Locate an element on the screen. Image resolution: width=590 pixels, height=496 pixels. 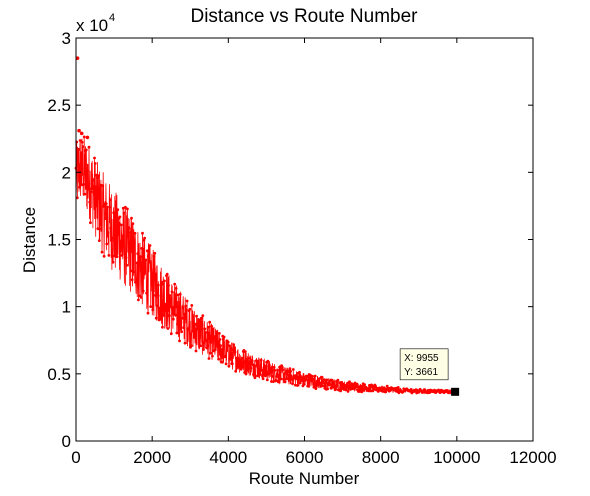
y-tick-label: 3 is located at coordinates (66, 38).